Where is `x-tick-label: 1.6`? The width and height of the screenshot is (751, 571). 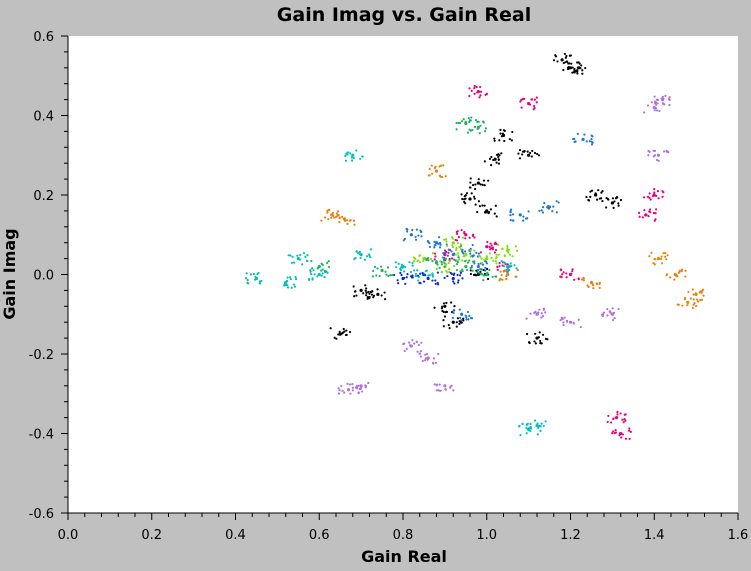 x-tick-label: 1.6 is located at coordinates (738, 535).